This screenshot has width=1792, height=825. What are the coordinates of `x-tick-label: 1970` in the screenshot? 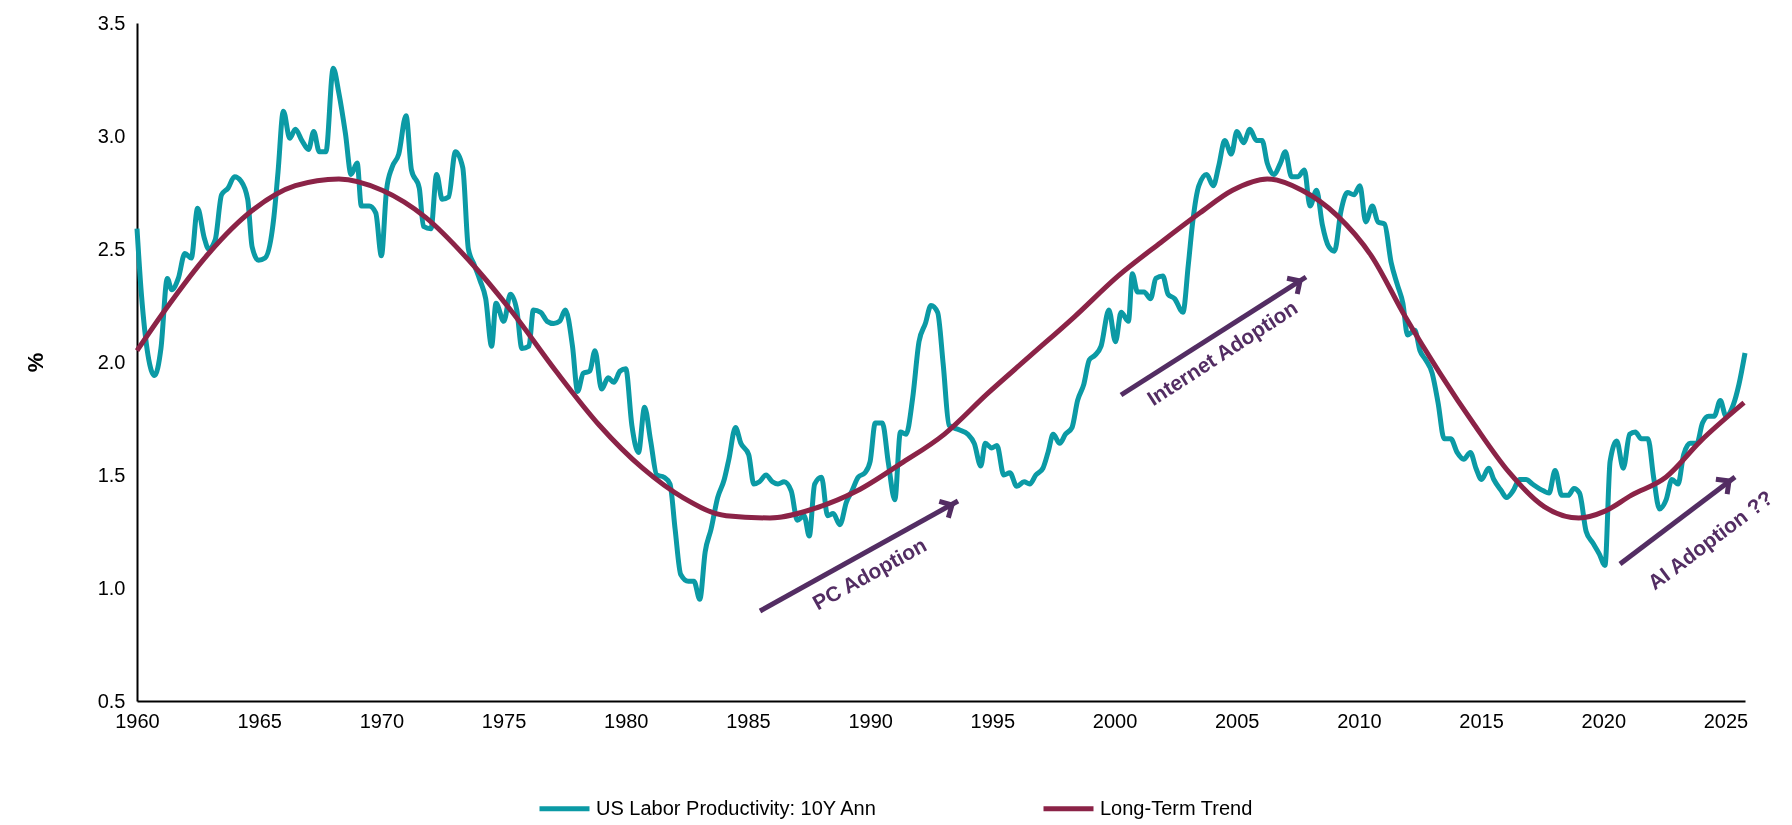 It's located at (382, 720).